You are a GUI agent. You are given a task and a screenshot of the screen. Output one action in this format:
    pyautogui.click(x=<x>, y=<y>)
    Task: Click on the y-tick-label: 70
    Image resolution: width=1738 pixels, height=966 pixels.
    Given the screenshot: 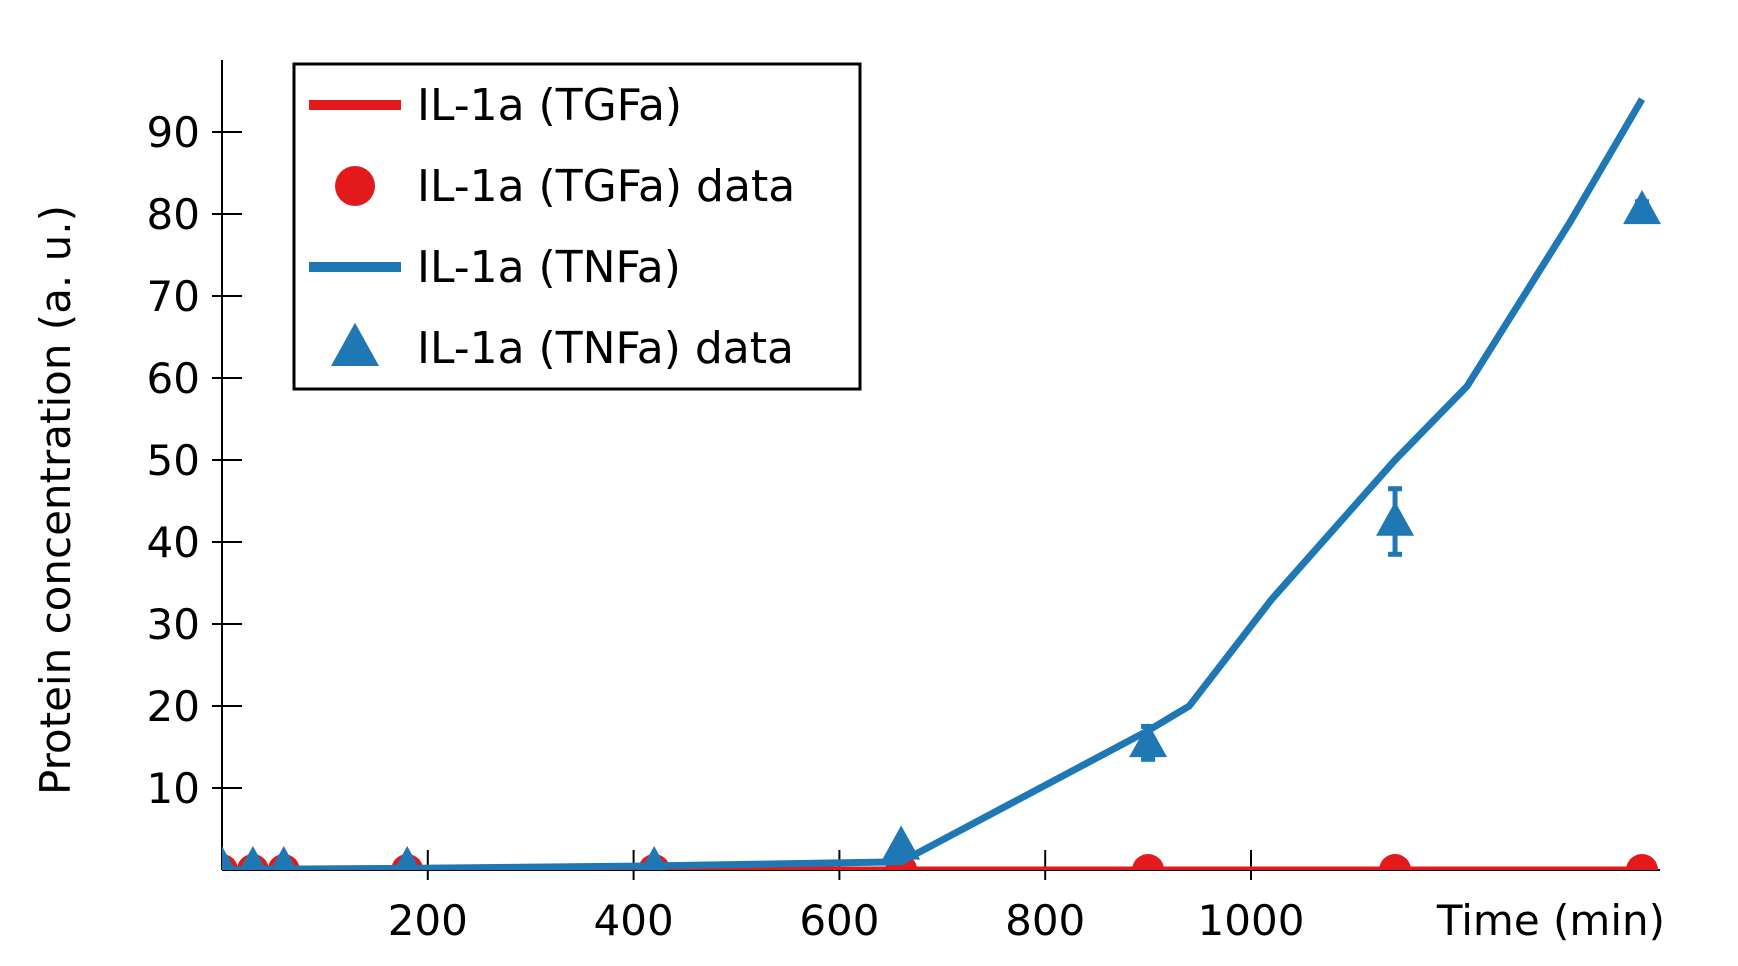 What is the action you would take?
    pyautogui.click(x=173, y=296)
    